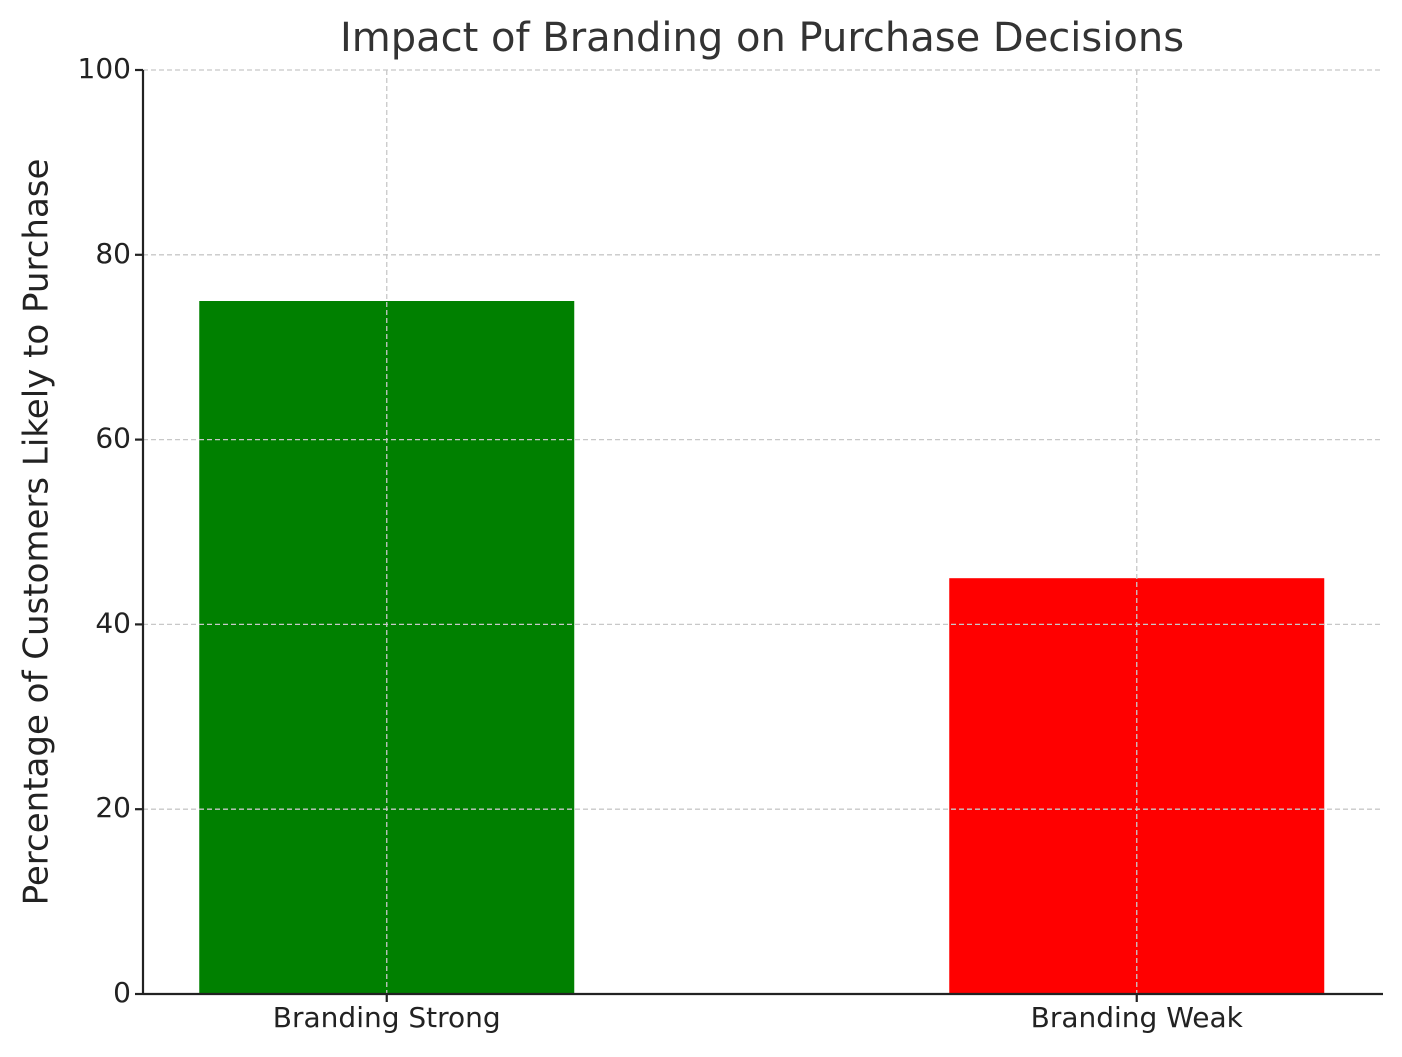 This screenshot has width=1402, height=1057. What do you see at coordinates (762, 38) in the screenshot?
I see `chart-title: Impact of Branding on Purchase Decisions` at bounding box center [762, 38].